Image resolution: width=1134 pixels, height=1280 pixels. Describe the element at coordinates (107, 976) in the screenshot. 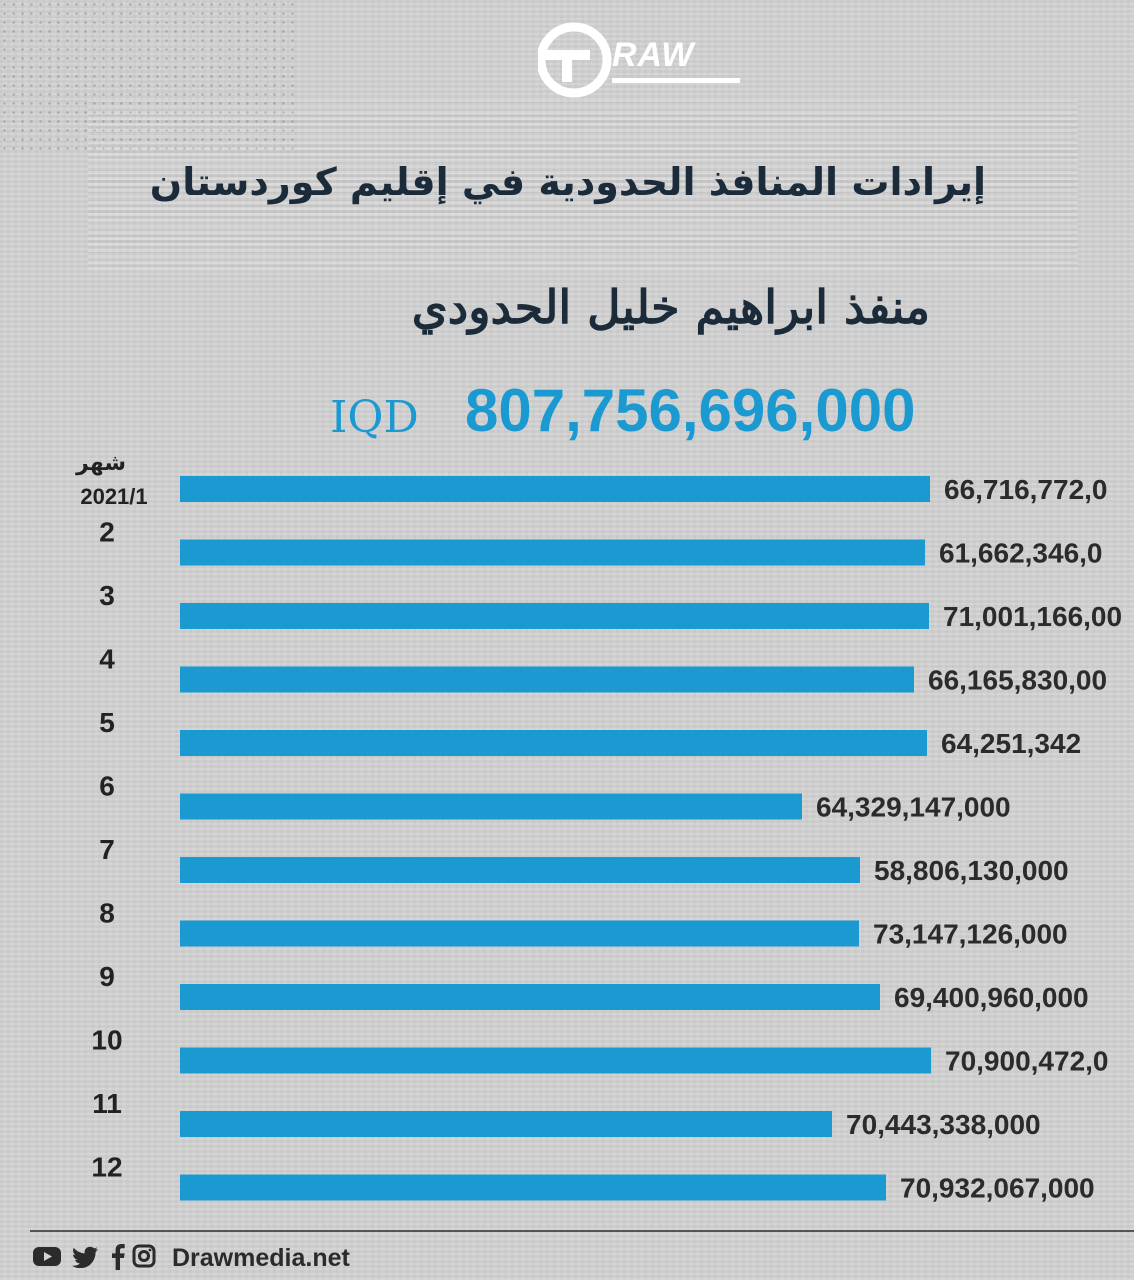

I see `month-label-9: 9` at that location.